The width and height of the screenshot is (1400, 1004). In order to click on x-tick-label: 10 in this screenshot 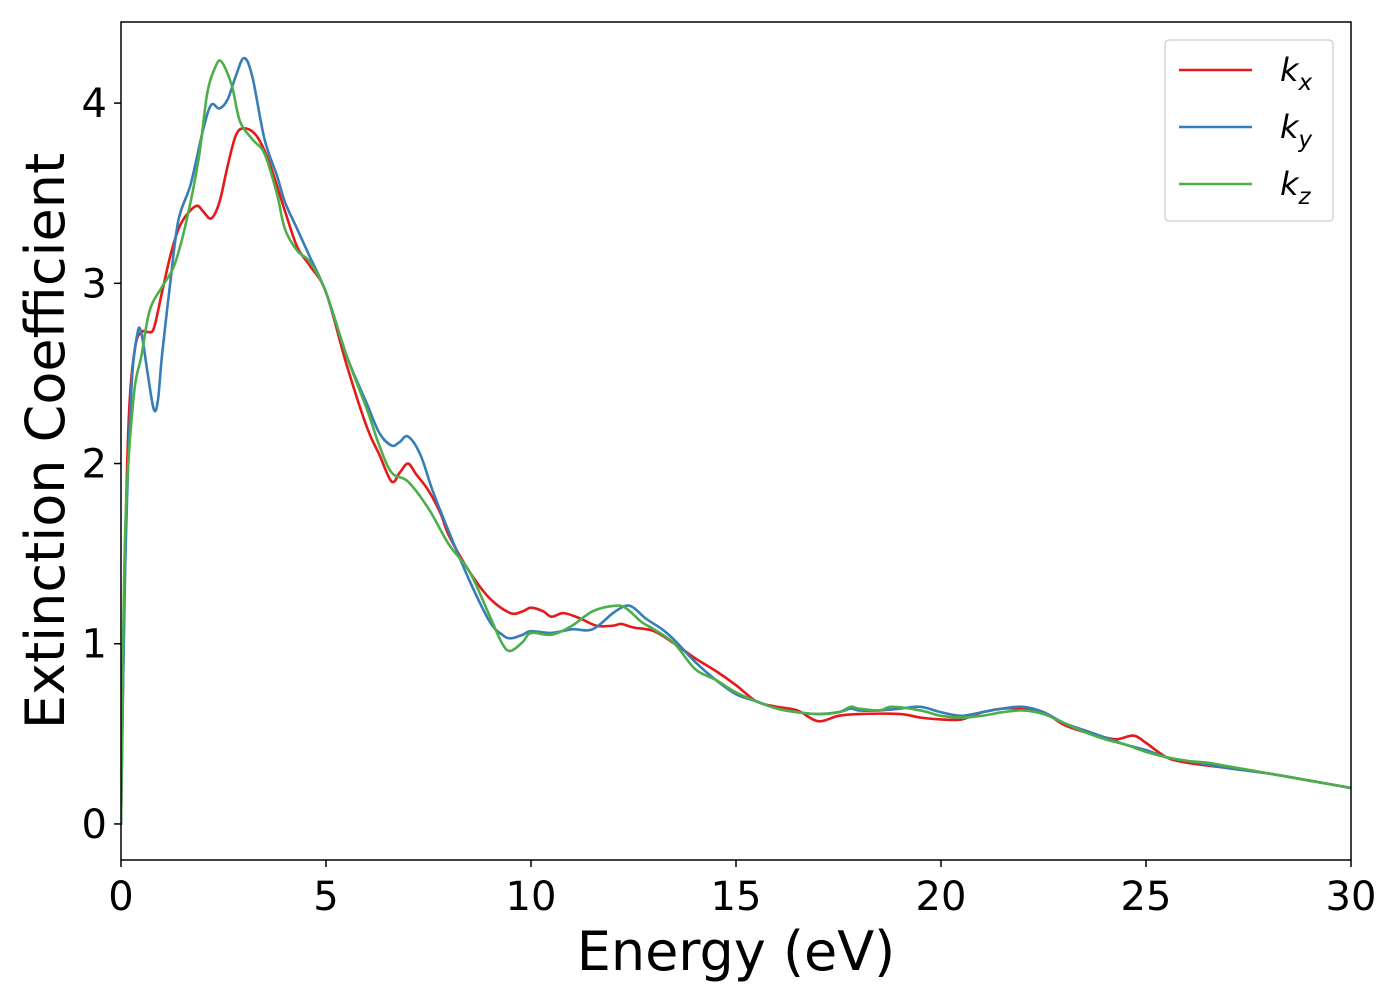, I will do `click(531, 897)`.